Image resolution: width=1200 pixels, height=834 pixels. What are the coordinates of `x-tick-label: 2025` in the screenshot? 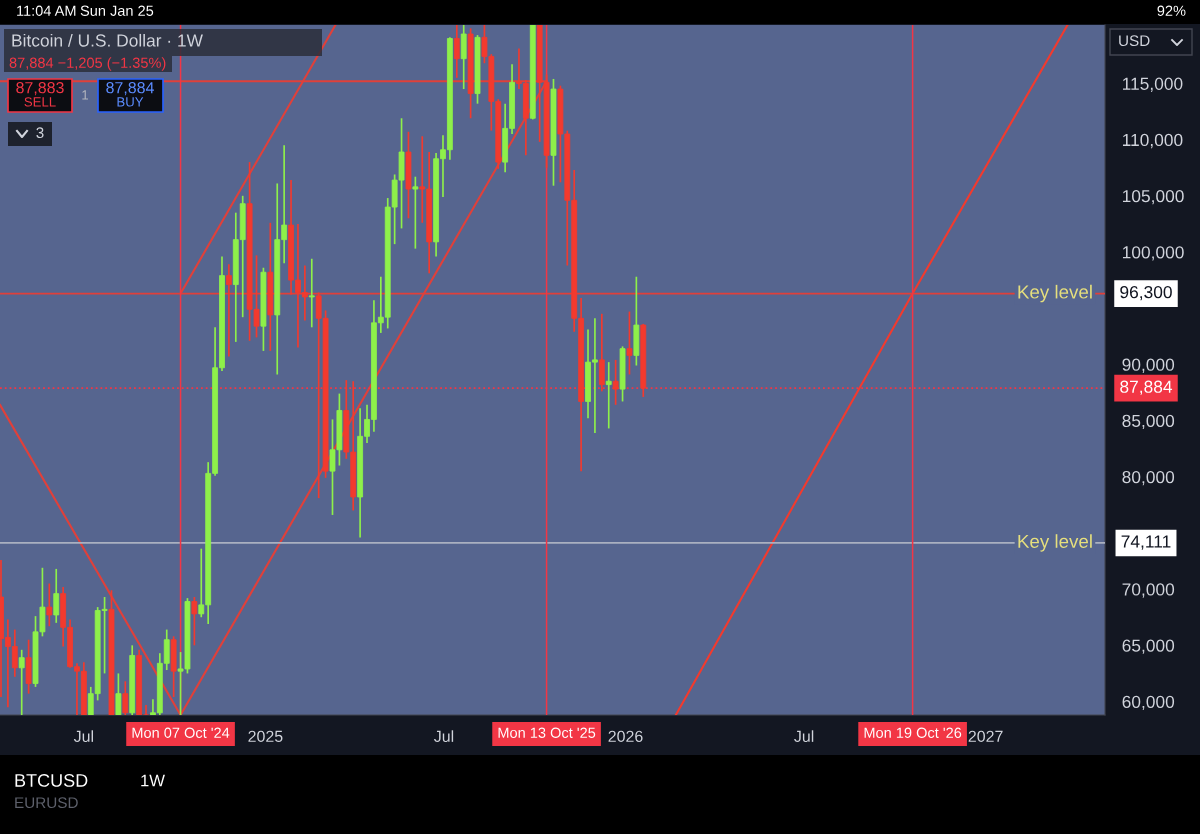 It's located at (265, 736).